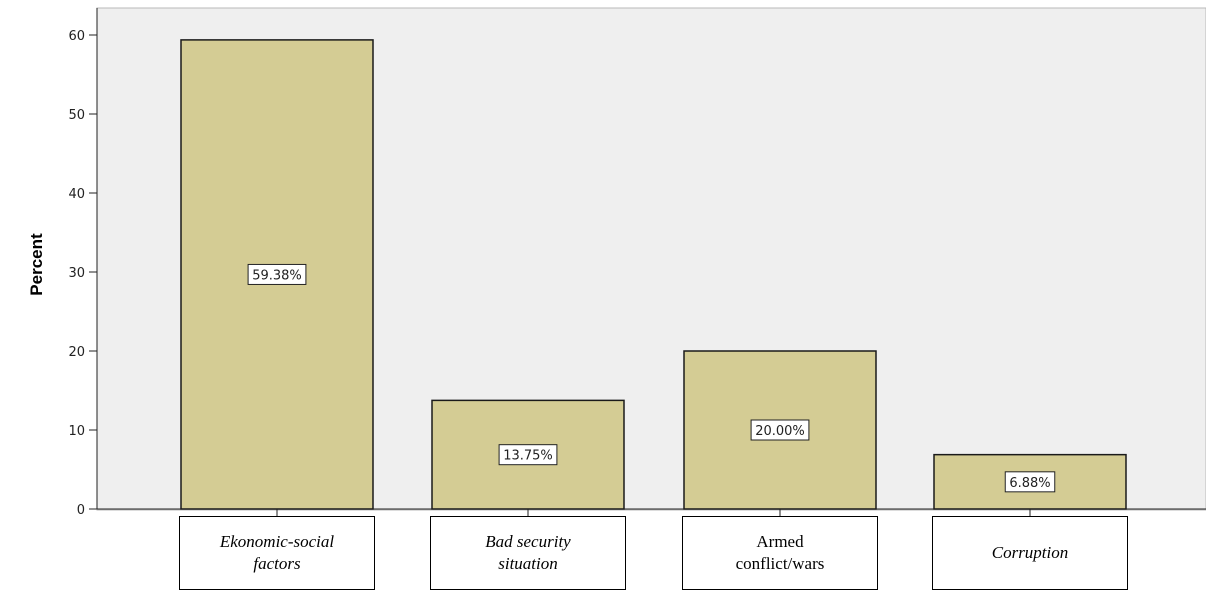  Describe the element at coordinates (277, 553) in the screenshot. I see `x-tick-label: Ekonomic-social factors` at that location.